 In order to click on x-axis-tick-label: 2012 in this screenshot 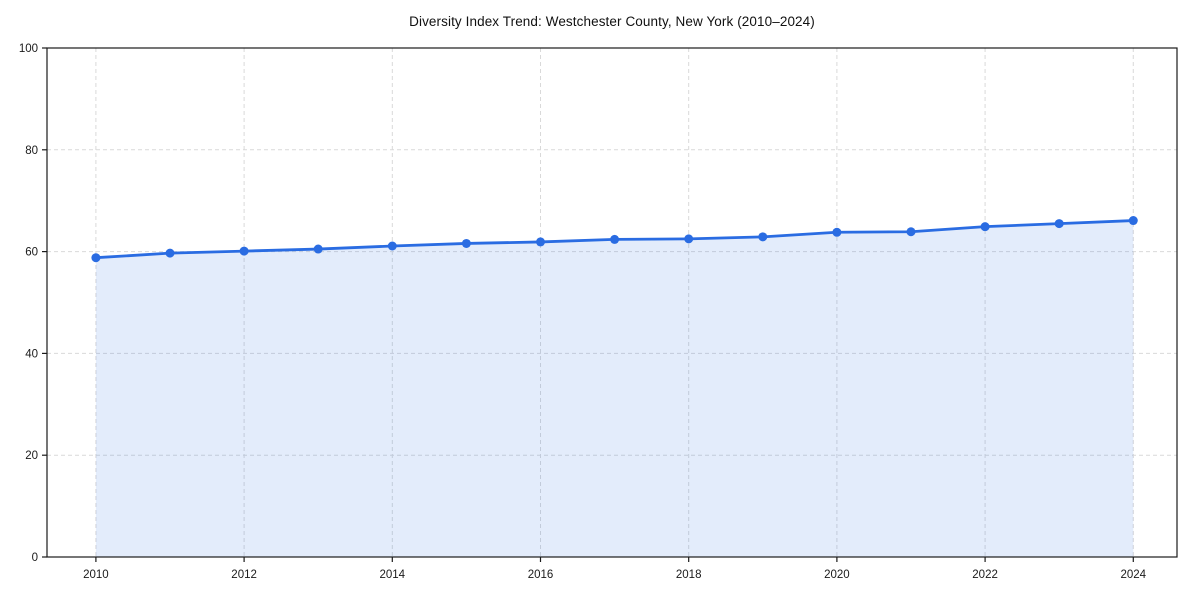, I will do `click(244, 575)`.